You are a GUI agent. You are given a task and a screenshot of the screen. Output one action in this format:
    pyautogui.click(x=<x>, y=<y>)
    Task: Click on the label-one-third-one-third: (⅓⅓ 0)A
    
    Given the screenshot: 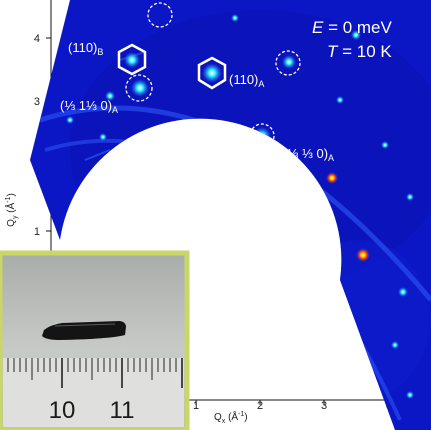 What is the action you would take?
    pyautogui.click(x=198, y=229)
    